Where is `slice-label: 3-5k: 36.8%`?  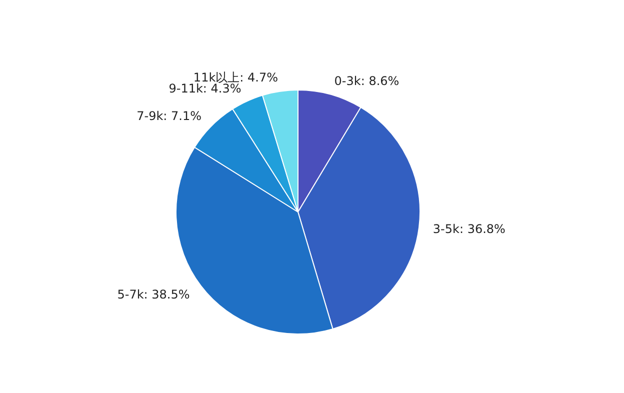
slice-label: 3-5k: 36.8% is located at coordinates (469, 229).